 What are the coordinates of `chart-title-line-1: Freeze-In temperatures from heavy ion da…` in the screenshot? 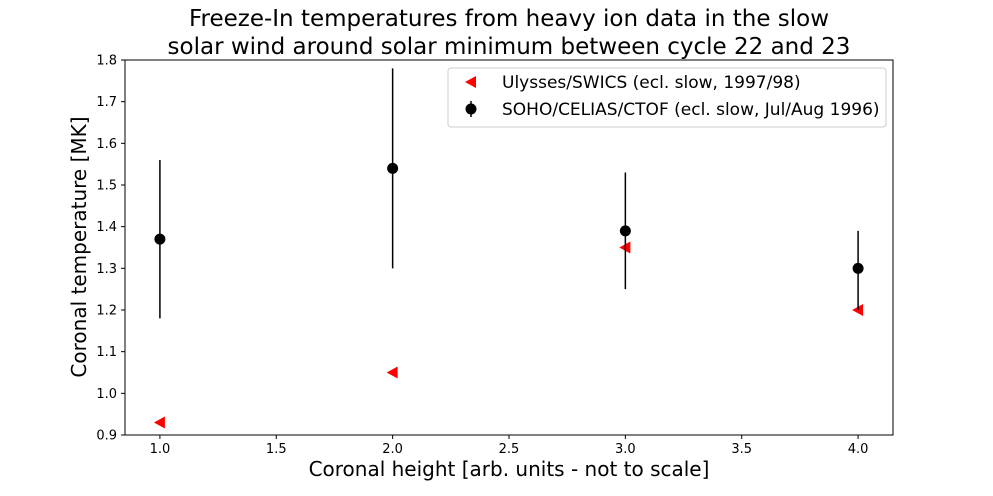 It's located at (509, 19).